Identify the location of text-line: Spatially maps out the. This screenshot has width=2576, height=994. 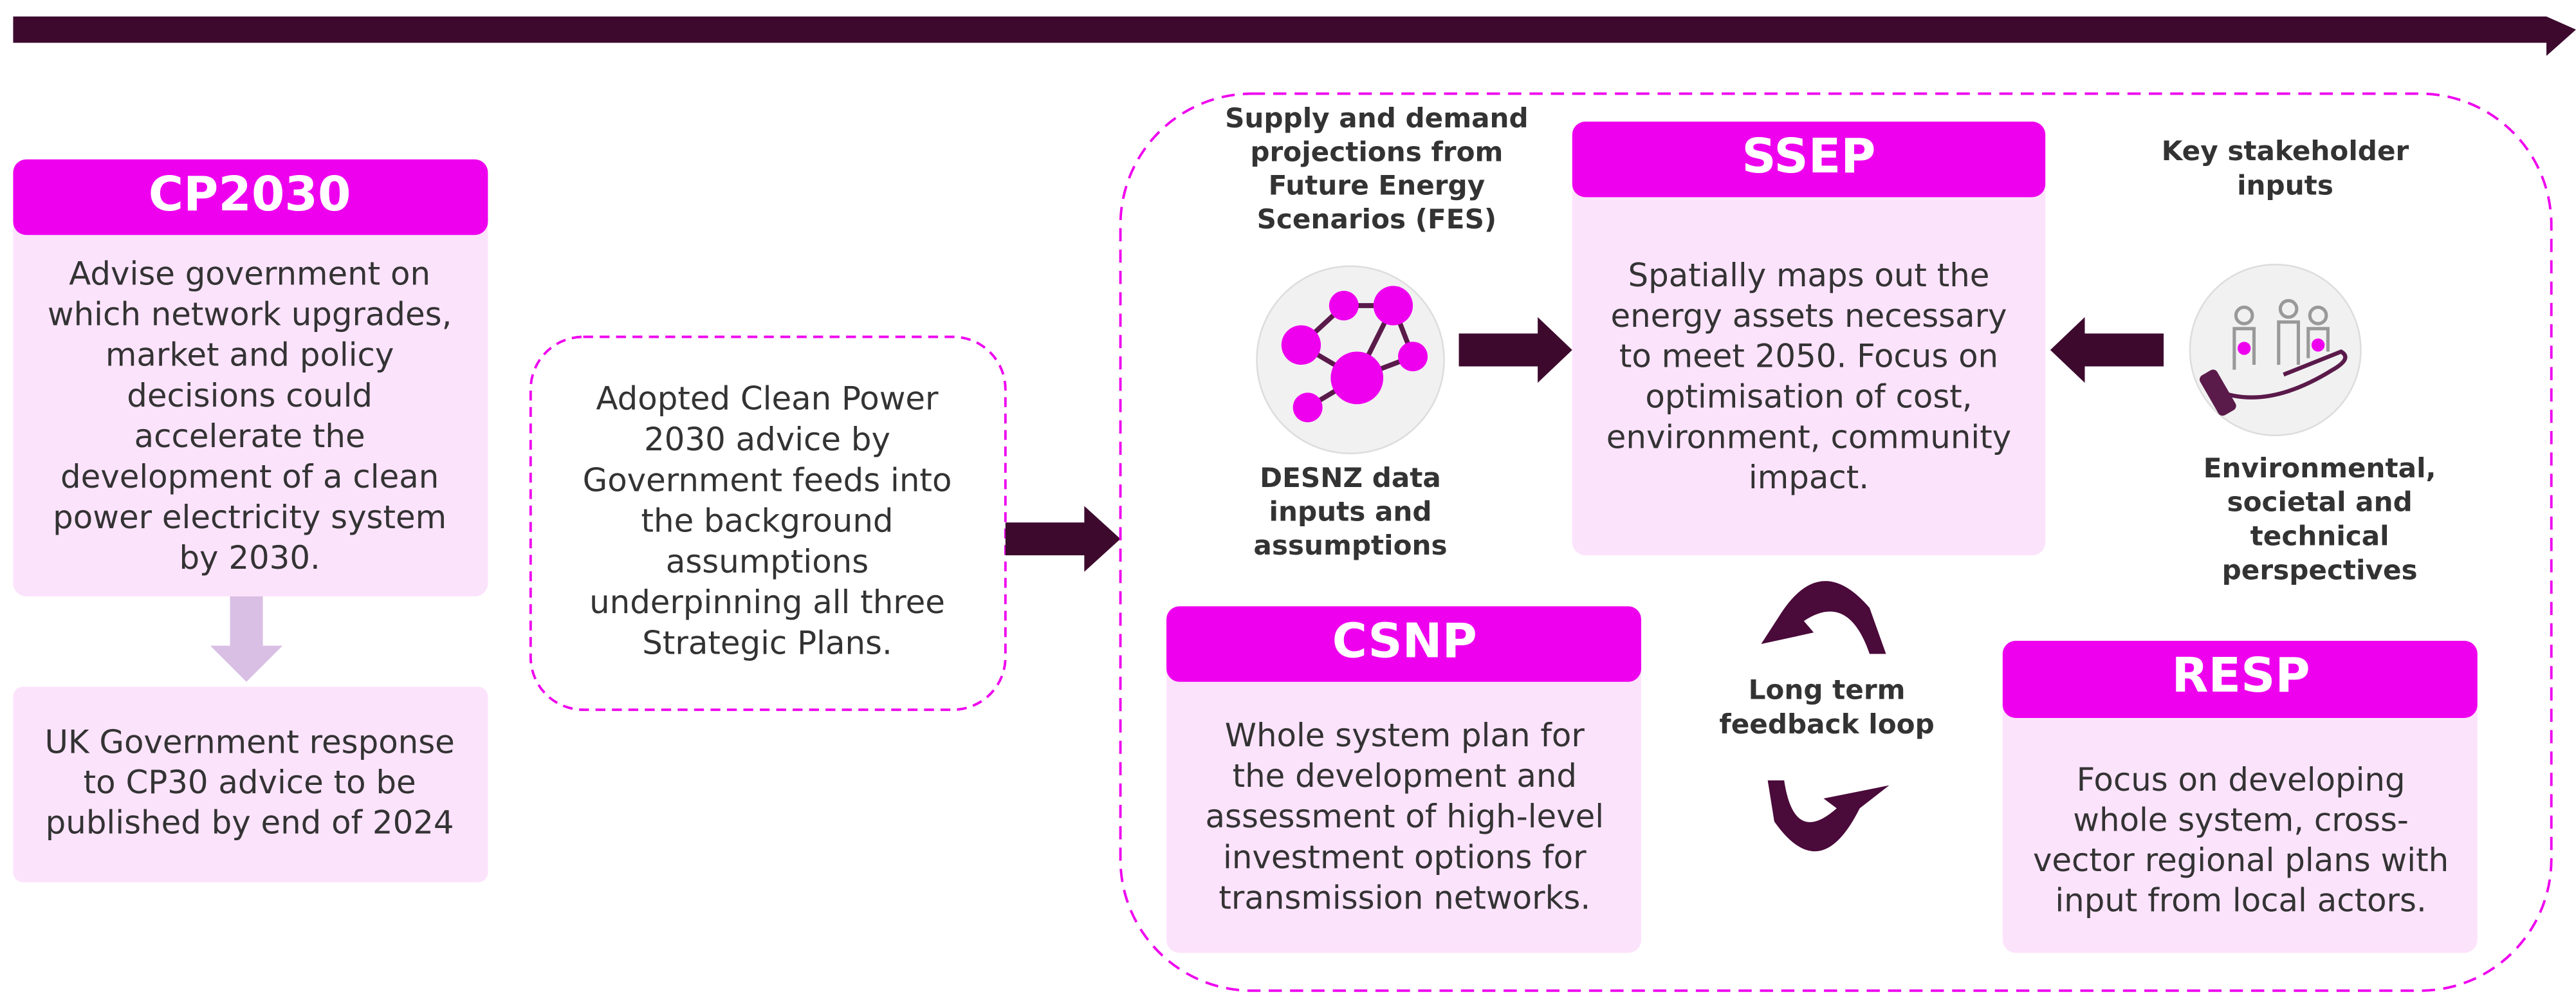
(1809, 276).